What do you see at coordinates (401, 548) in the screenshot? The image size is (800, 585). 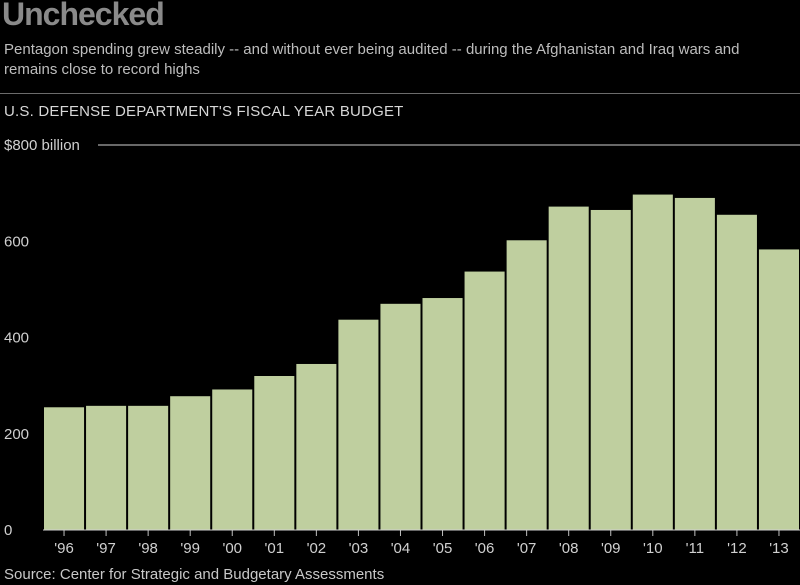 I see `x-tick-label: '04` at bounding box center [401, 548].